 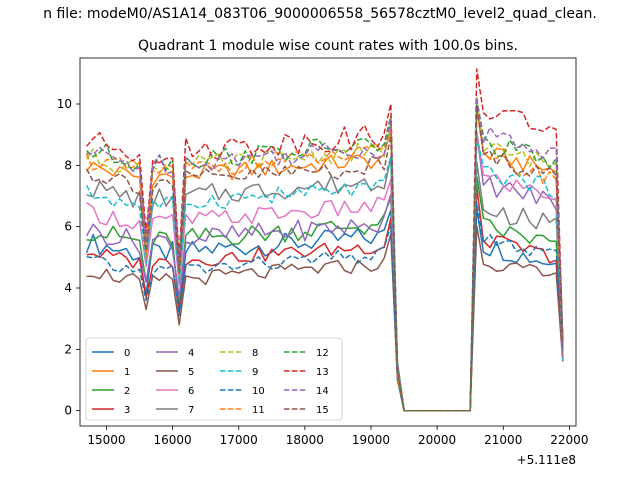 What do you see at coordinates (214, 379) in the screenshot?
I see `legend-box` at bounding box center [214, 379].